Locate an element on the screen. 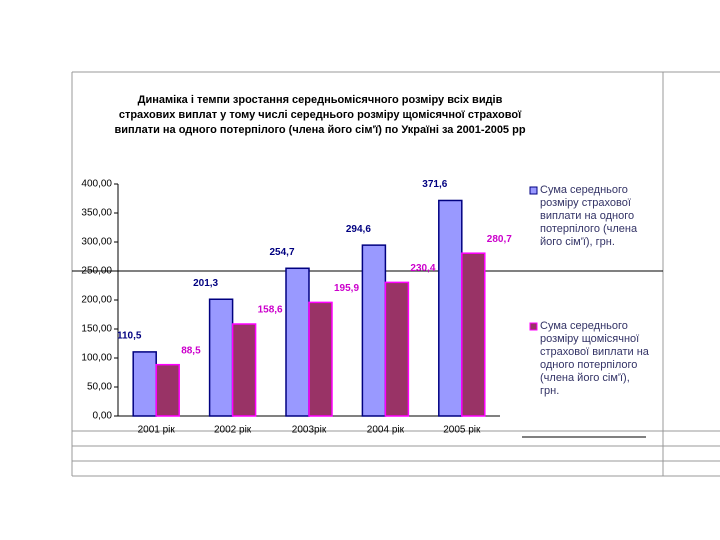 The width and height of the screenshot is (720, 540). y-tick-label: 250,00 is located at coordinates (96, 271).